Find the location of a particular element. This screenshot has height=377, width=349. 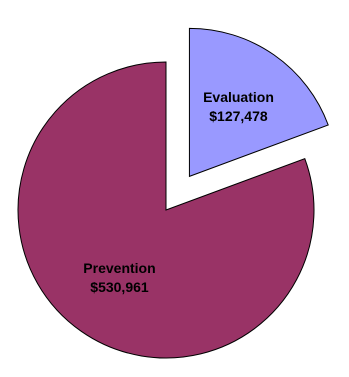

slice-prevention-value-label: $530,961 is located at coordinates (119, 287).